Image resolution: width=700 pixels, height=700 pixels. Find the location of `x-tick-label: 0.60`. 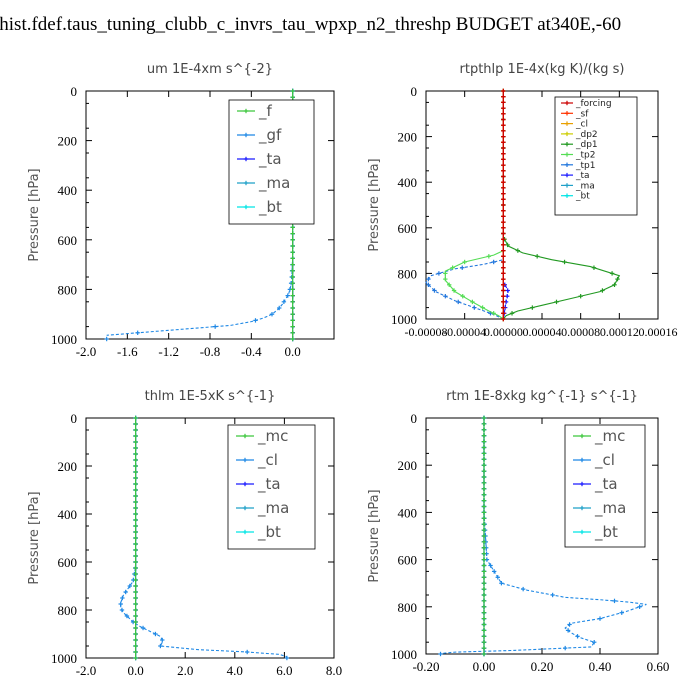

x-tick-label: 0.60 is located at coordinates (658, 666).